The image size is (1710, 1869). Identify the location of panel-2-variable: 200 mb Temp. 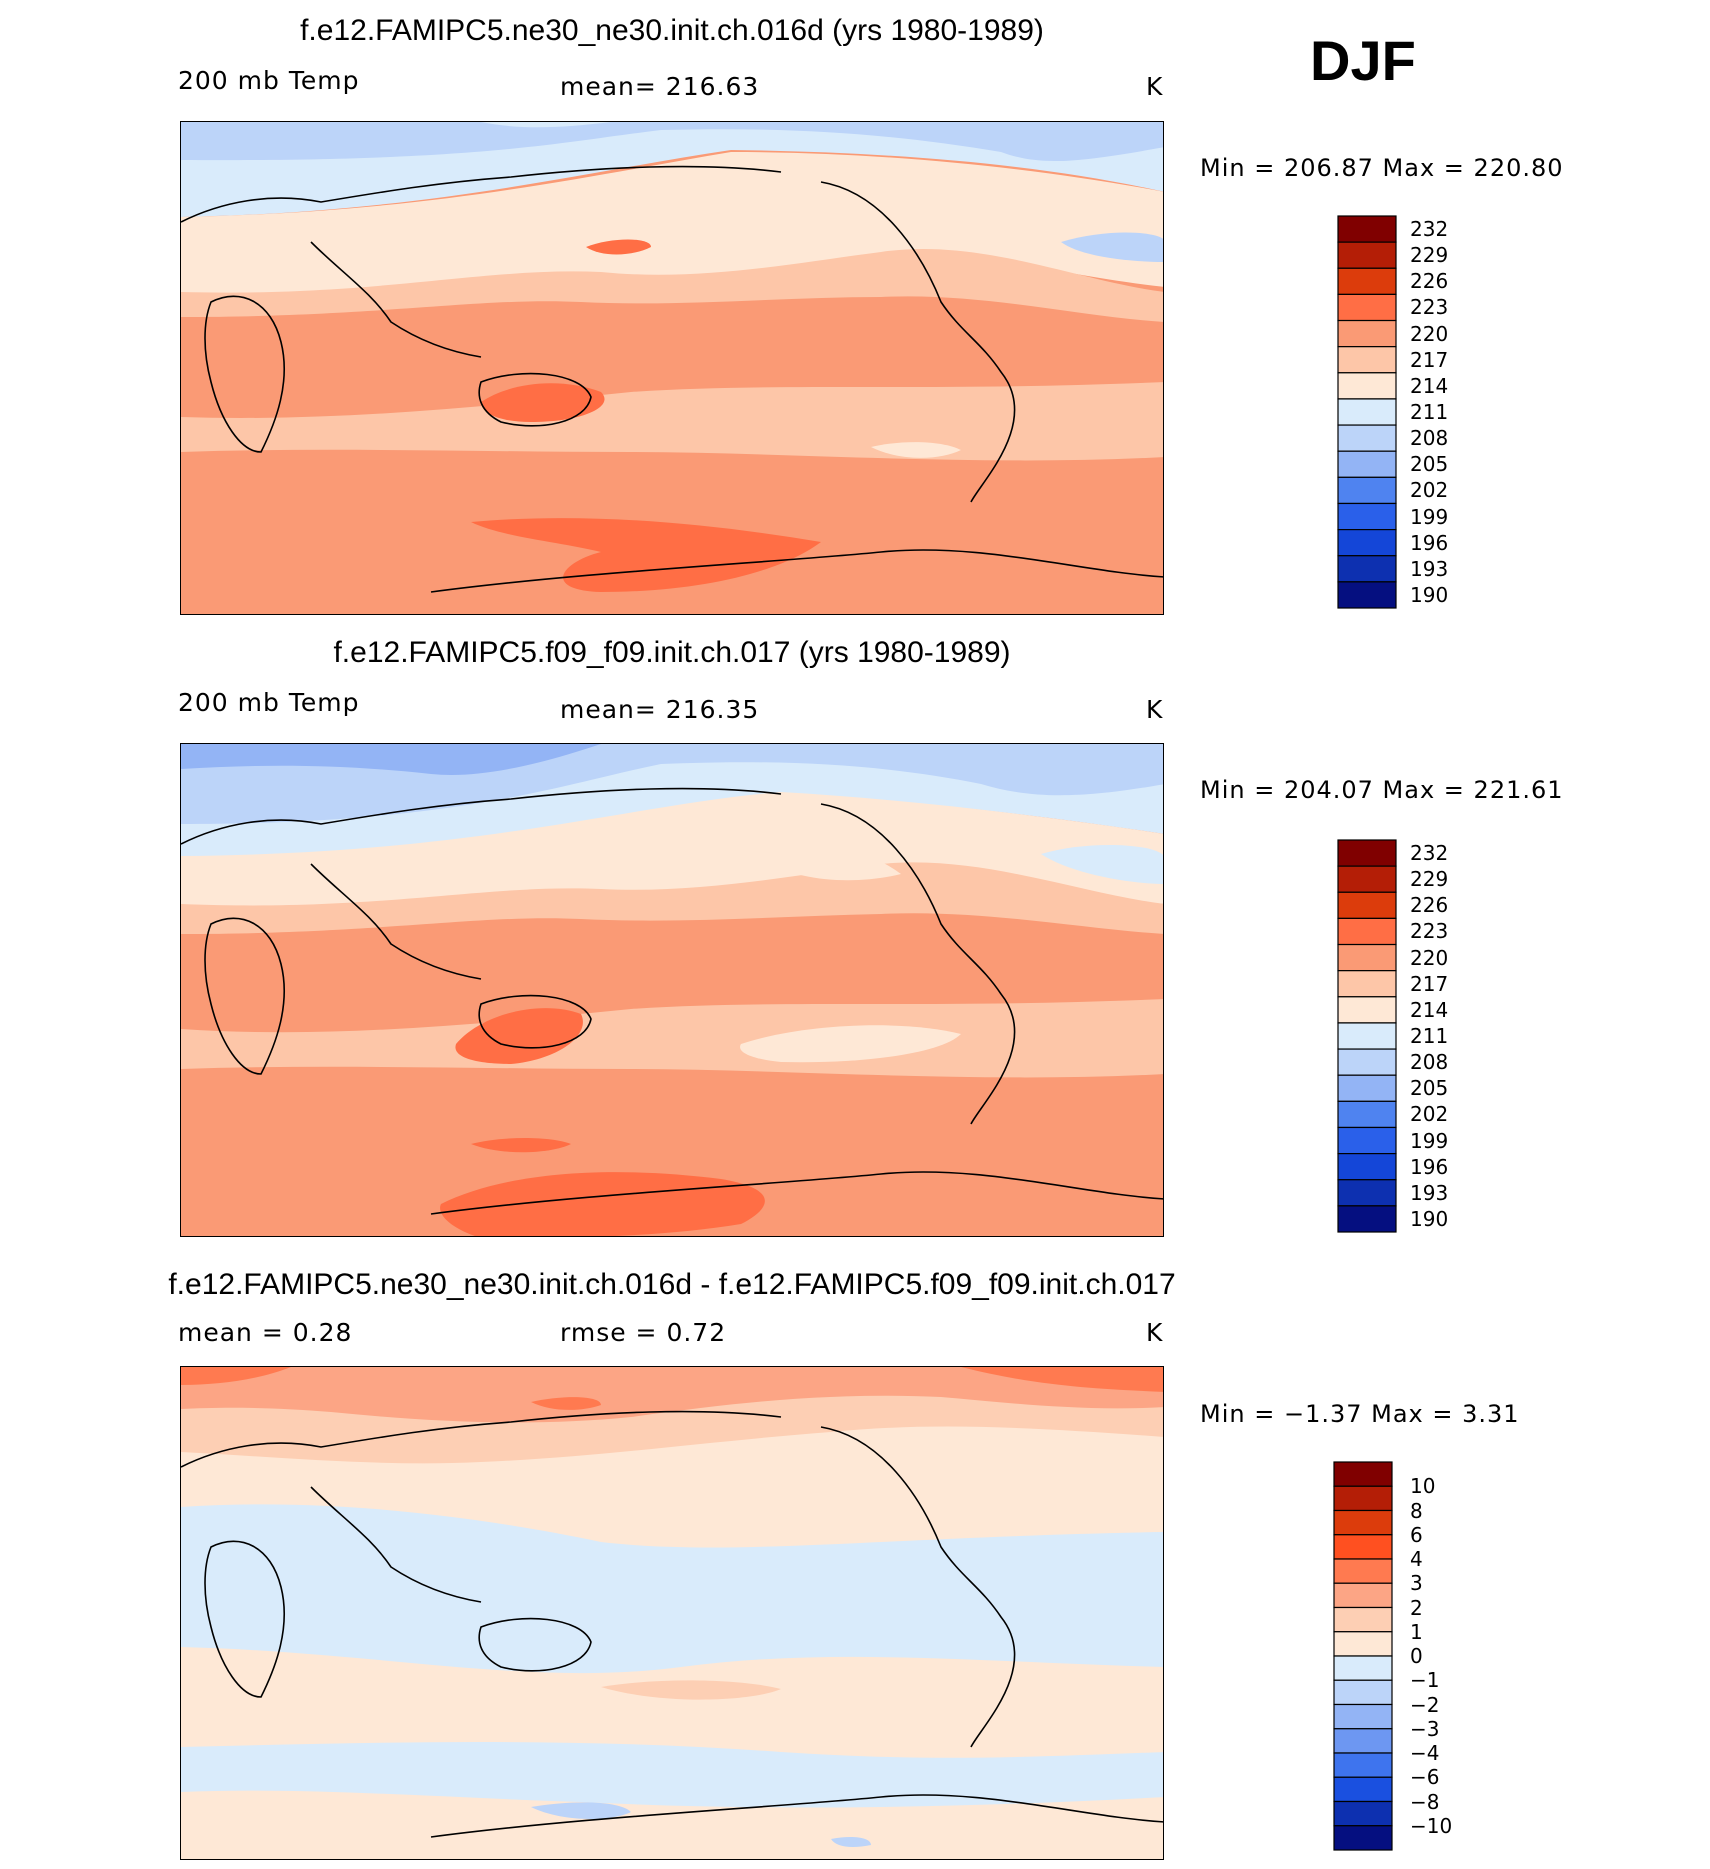
(269, 702).